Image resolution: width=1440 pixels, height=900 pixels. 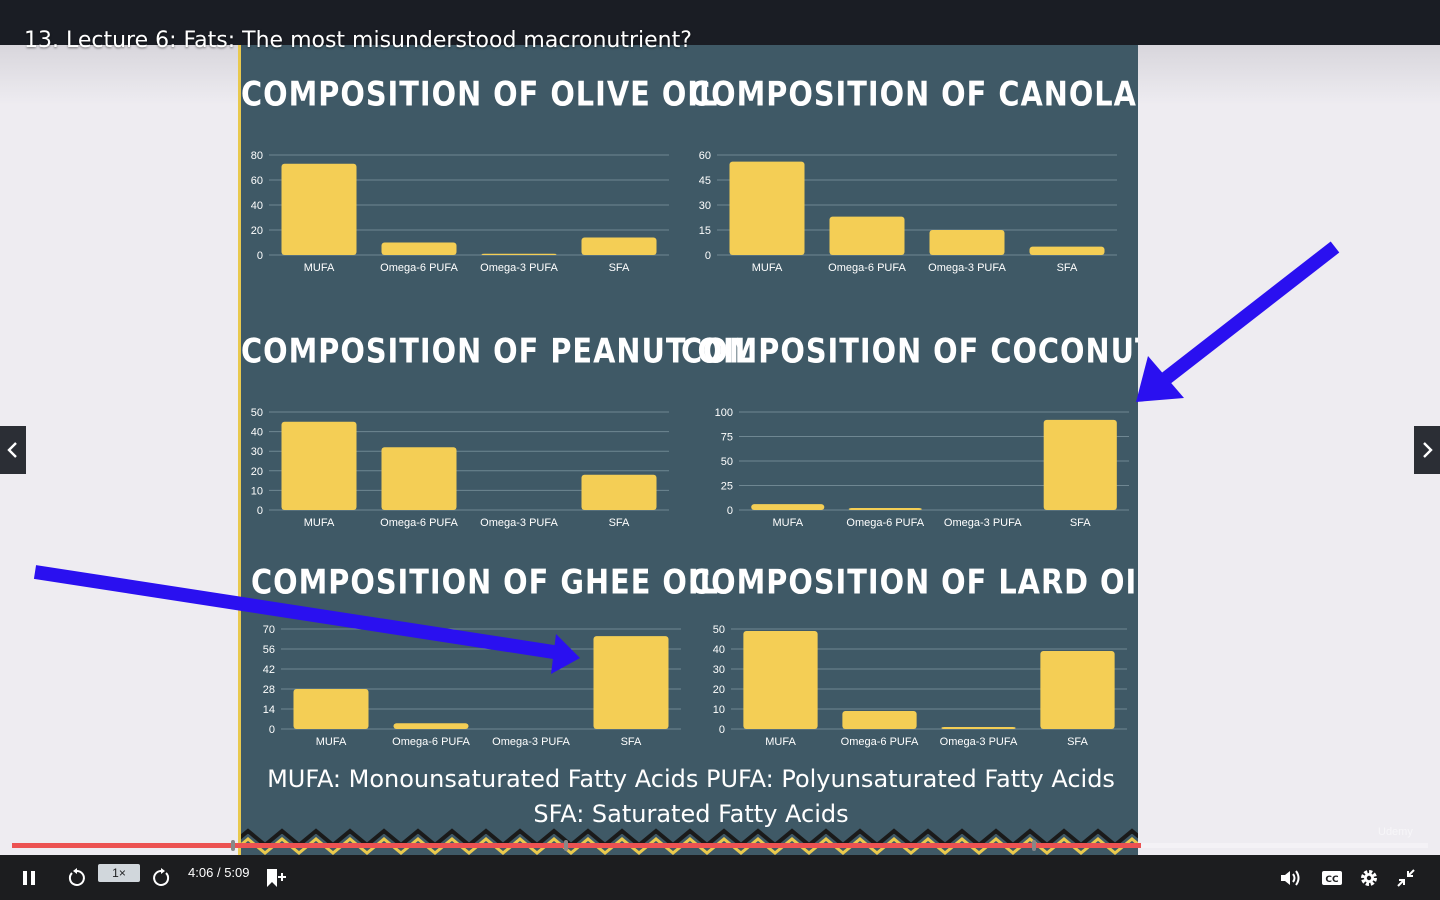 What do you see at coordinates (576, 845) in the screenshot?
I see `progress-fill` at bounding box center [576, 845].